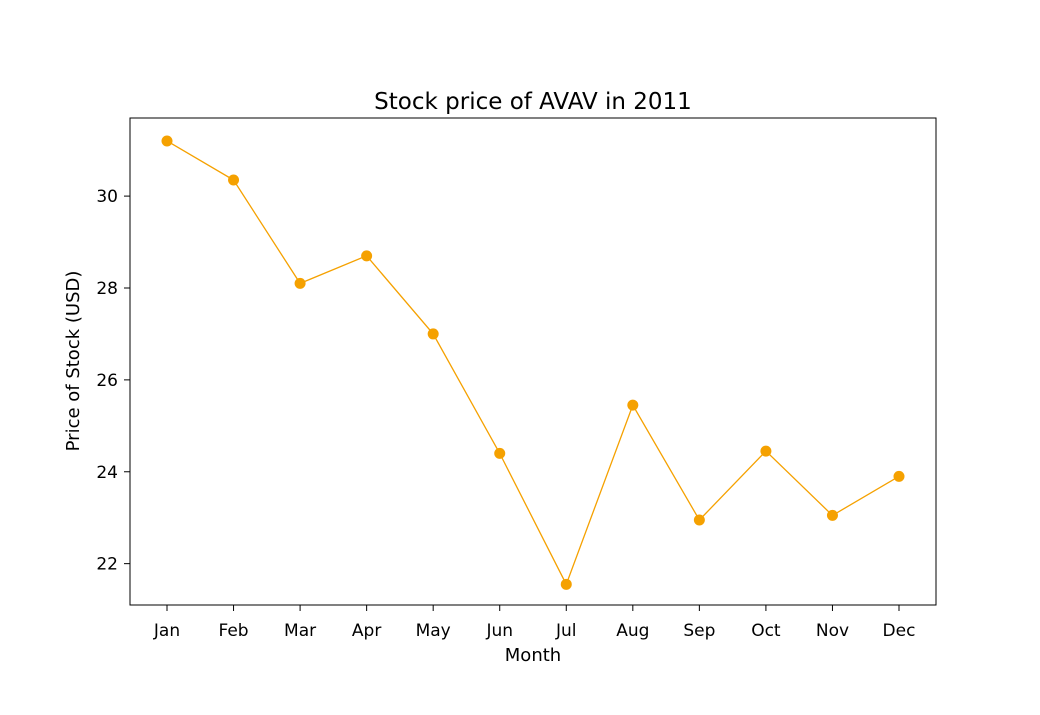 The image size is (1040, 715). I want to click on x-tick-label: Aug, so click(632, 631).